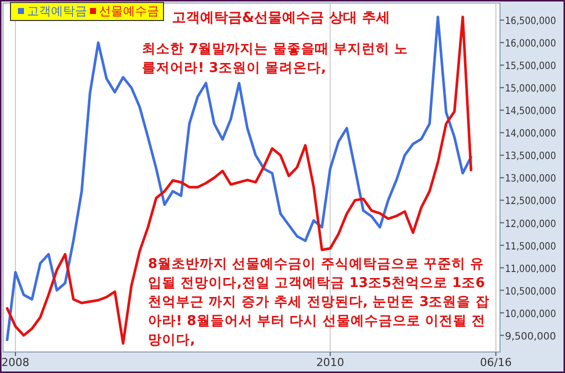 Image resolution: width=565 pixels, height=373 pixels. I want to click on y-tick-label: 14,000,000, so click(533, 134).